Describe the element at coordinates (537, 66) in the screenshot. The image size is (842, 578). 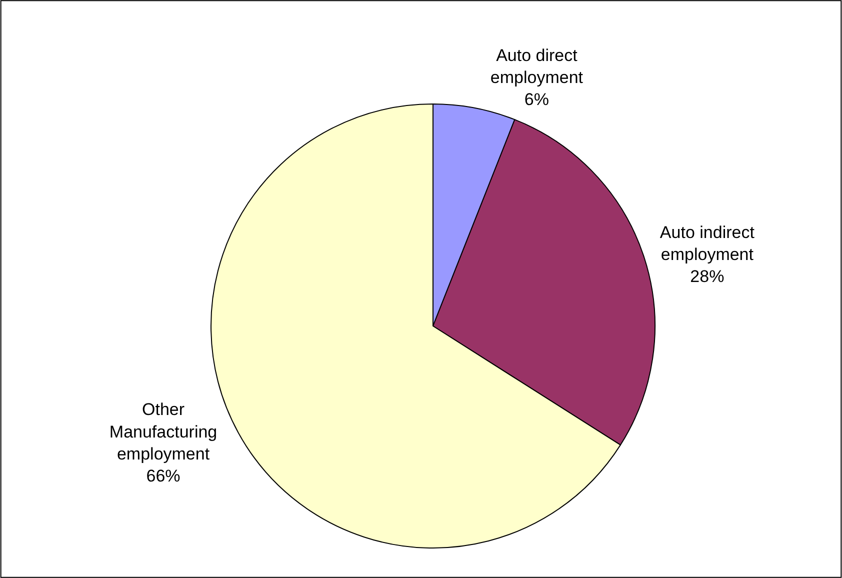
I see `slice-label: Auto direct employment` at that location.